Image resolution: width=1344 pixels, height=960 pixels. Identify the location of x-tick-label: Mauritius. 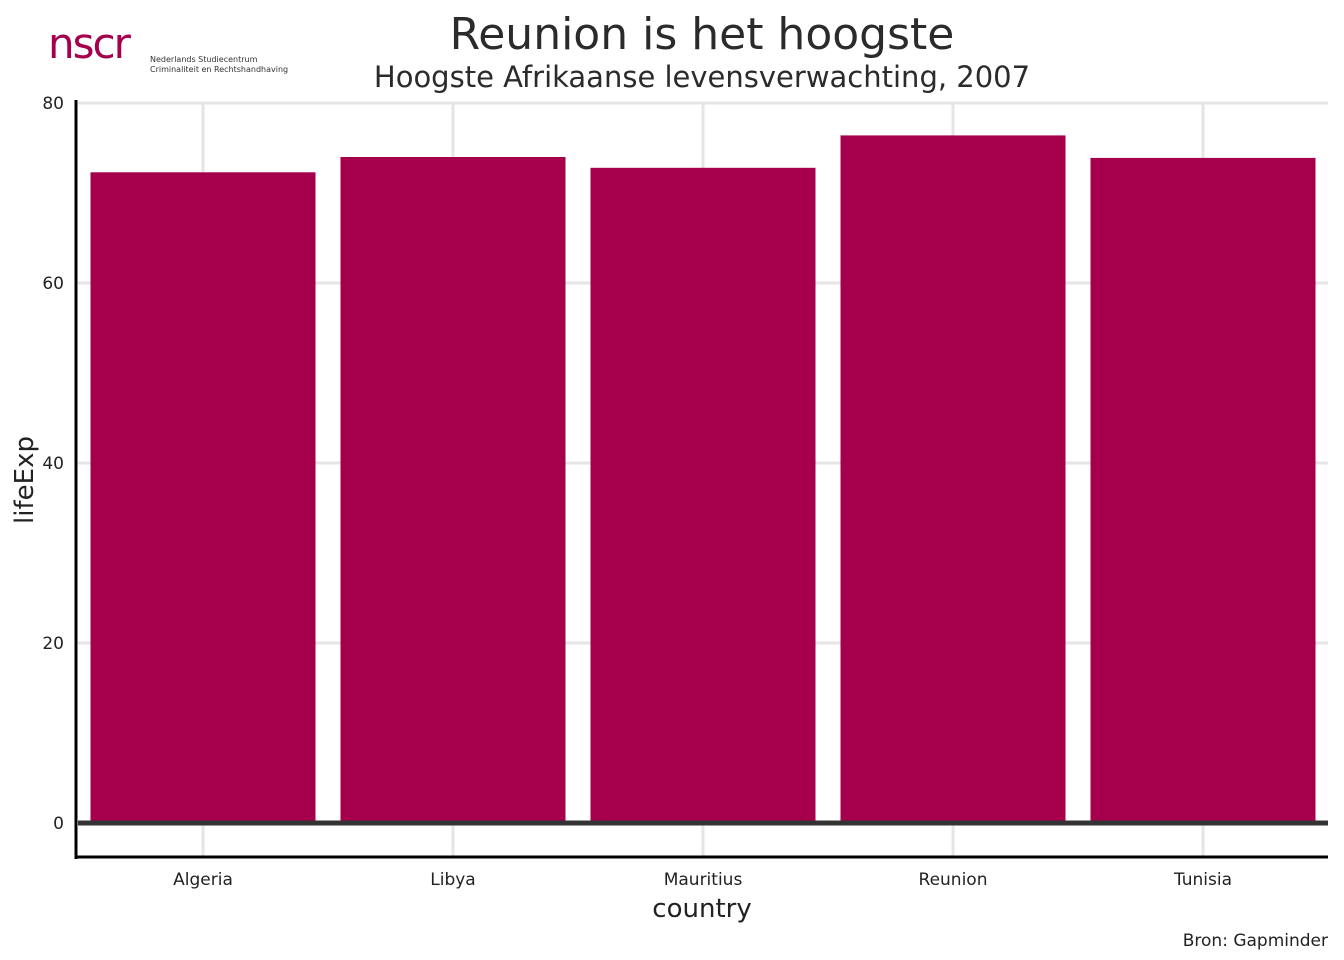
(703, 880).